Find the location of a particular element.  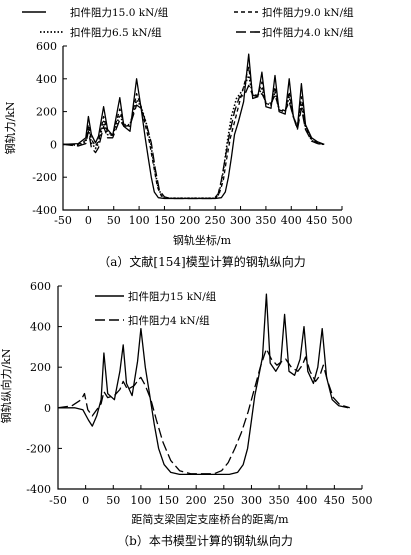

chart-b-y-tick-label: -400 is located at coordinates (38, 489).